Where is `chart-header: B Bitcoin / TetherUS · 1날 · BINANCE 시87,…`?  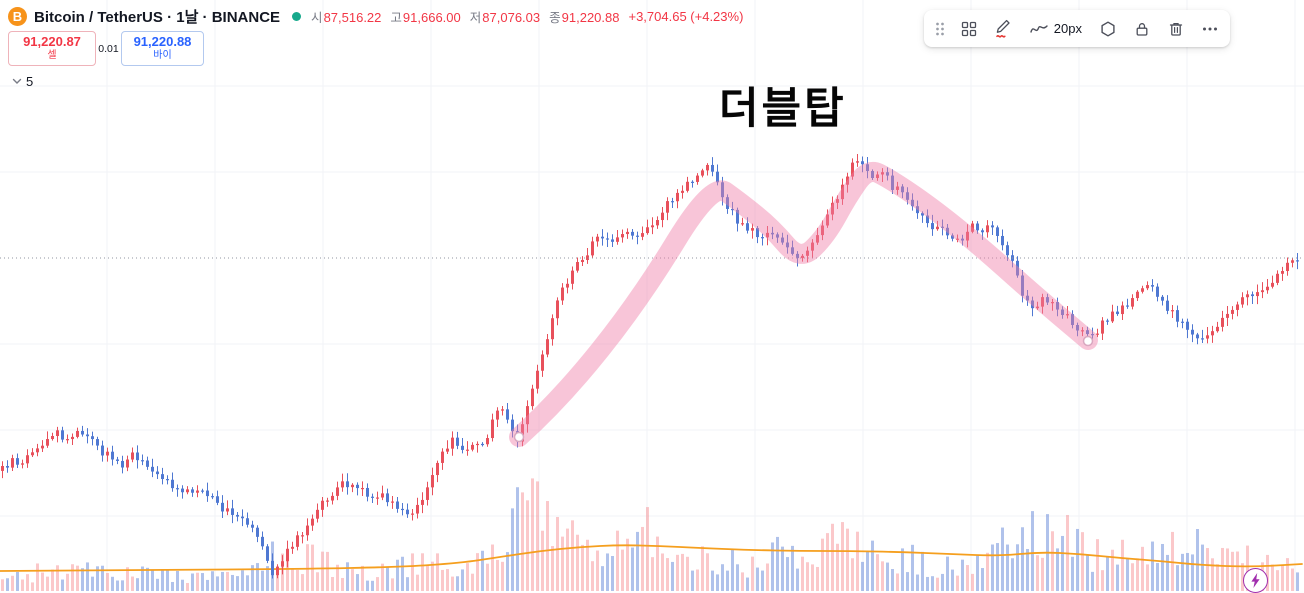 chart-header: B Bitcoin / TetherUS · 1날 · BINANCE 시87,… is located at coordinates (375, 16).